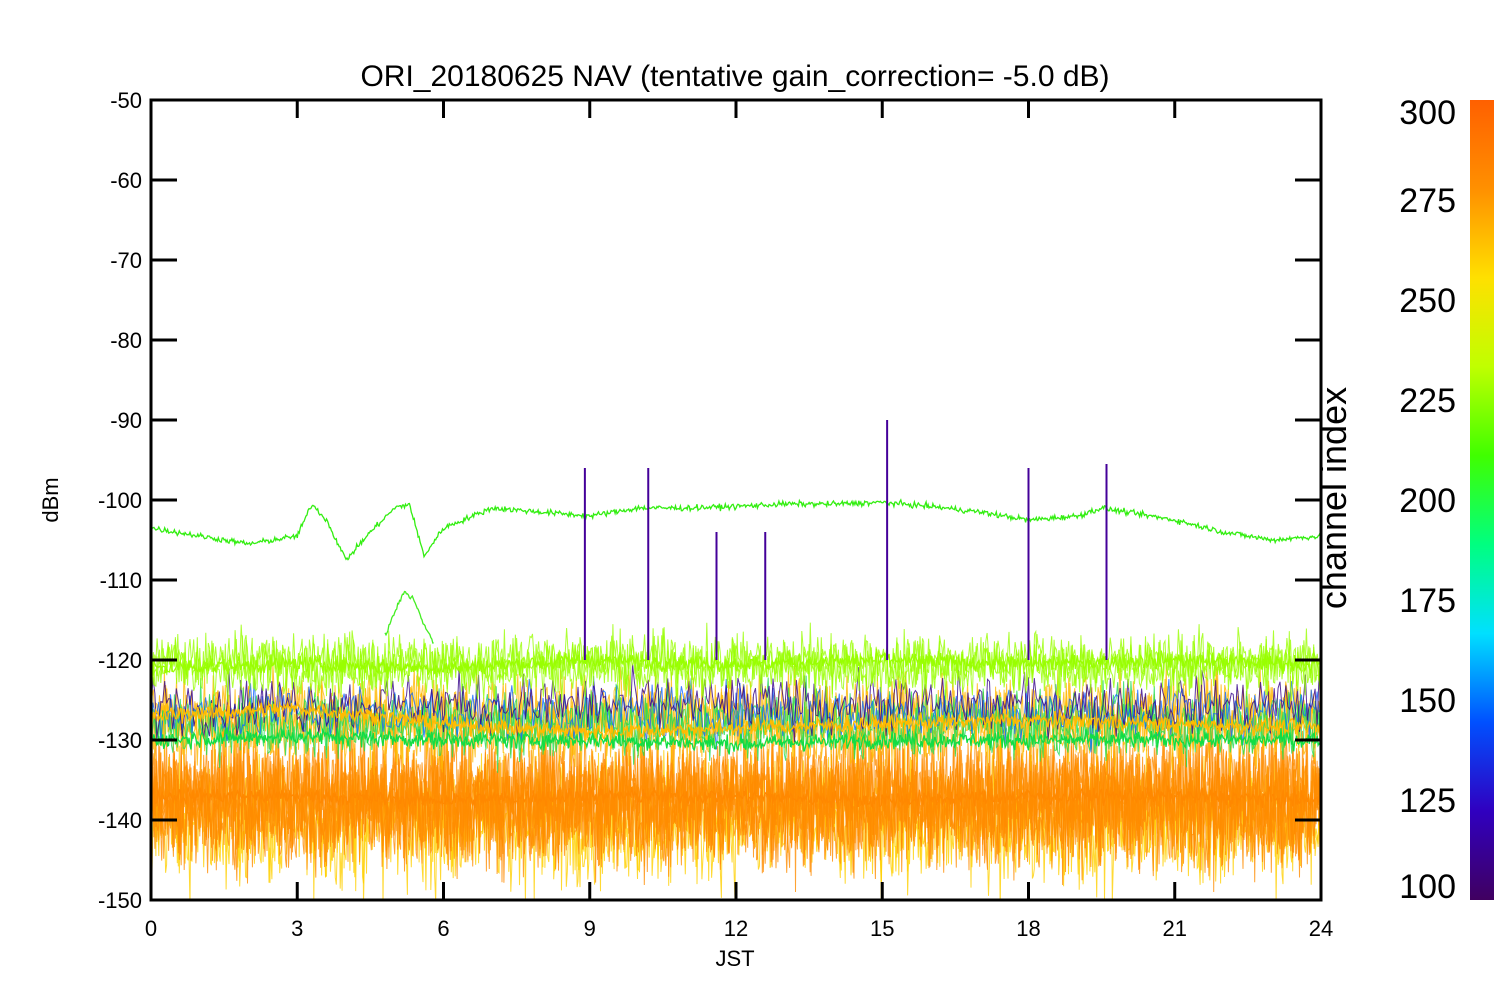  Describe the element at coordinates (126, 340) in the screenshot. I see `y-tick-label-3: -80` at that location.